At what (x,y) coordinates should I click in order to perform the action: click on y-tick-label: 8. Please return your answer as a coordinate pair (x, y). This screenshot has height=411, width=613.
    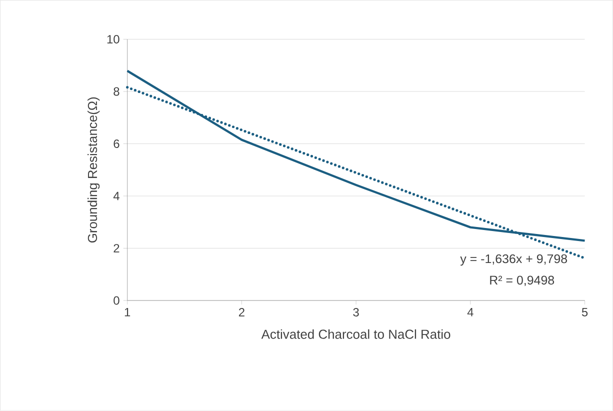
    Looking at the image, I should click on (117, 91).